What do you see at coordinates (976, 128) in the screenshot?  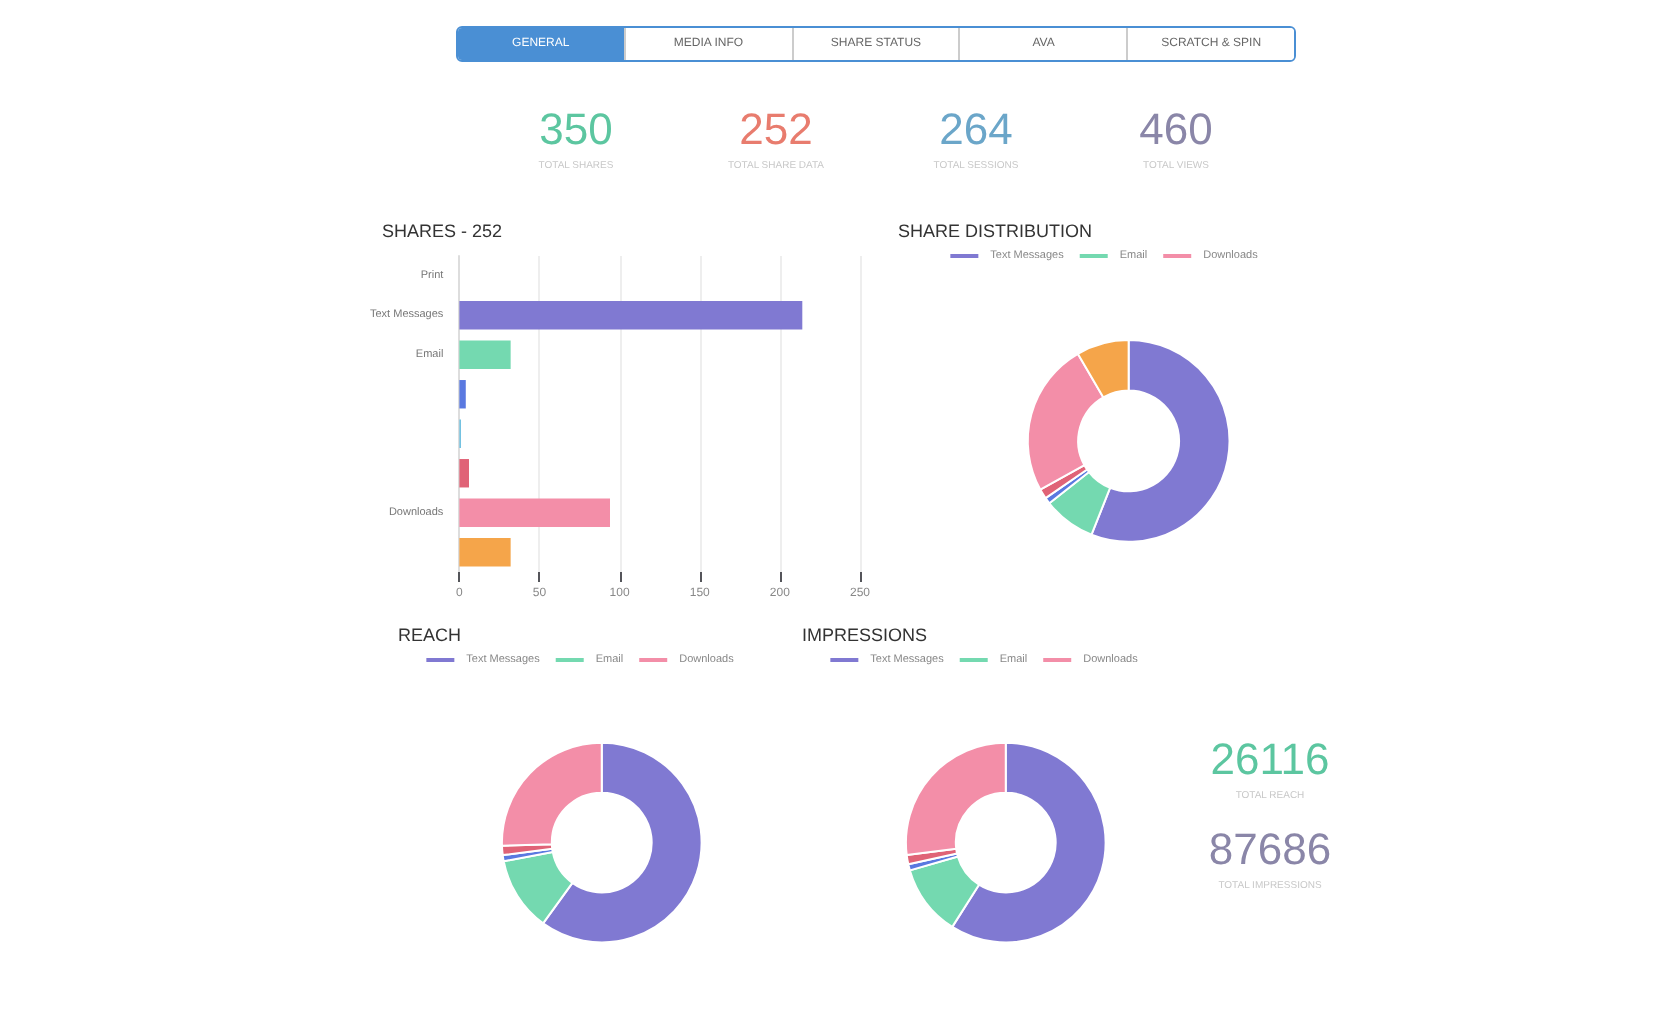 I see `text: 264` at bounding box center [976, 128].